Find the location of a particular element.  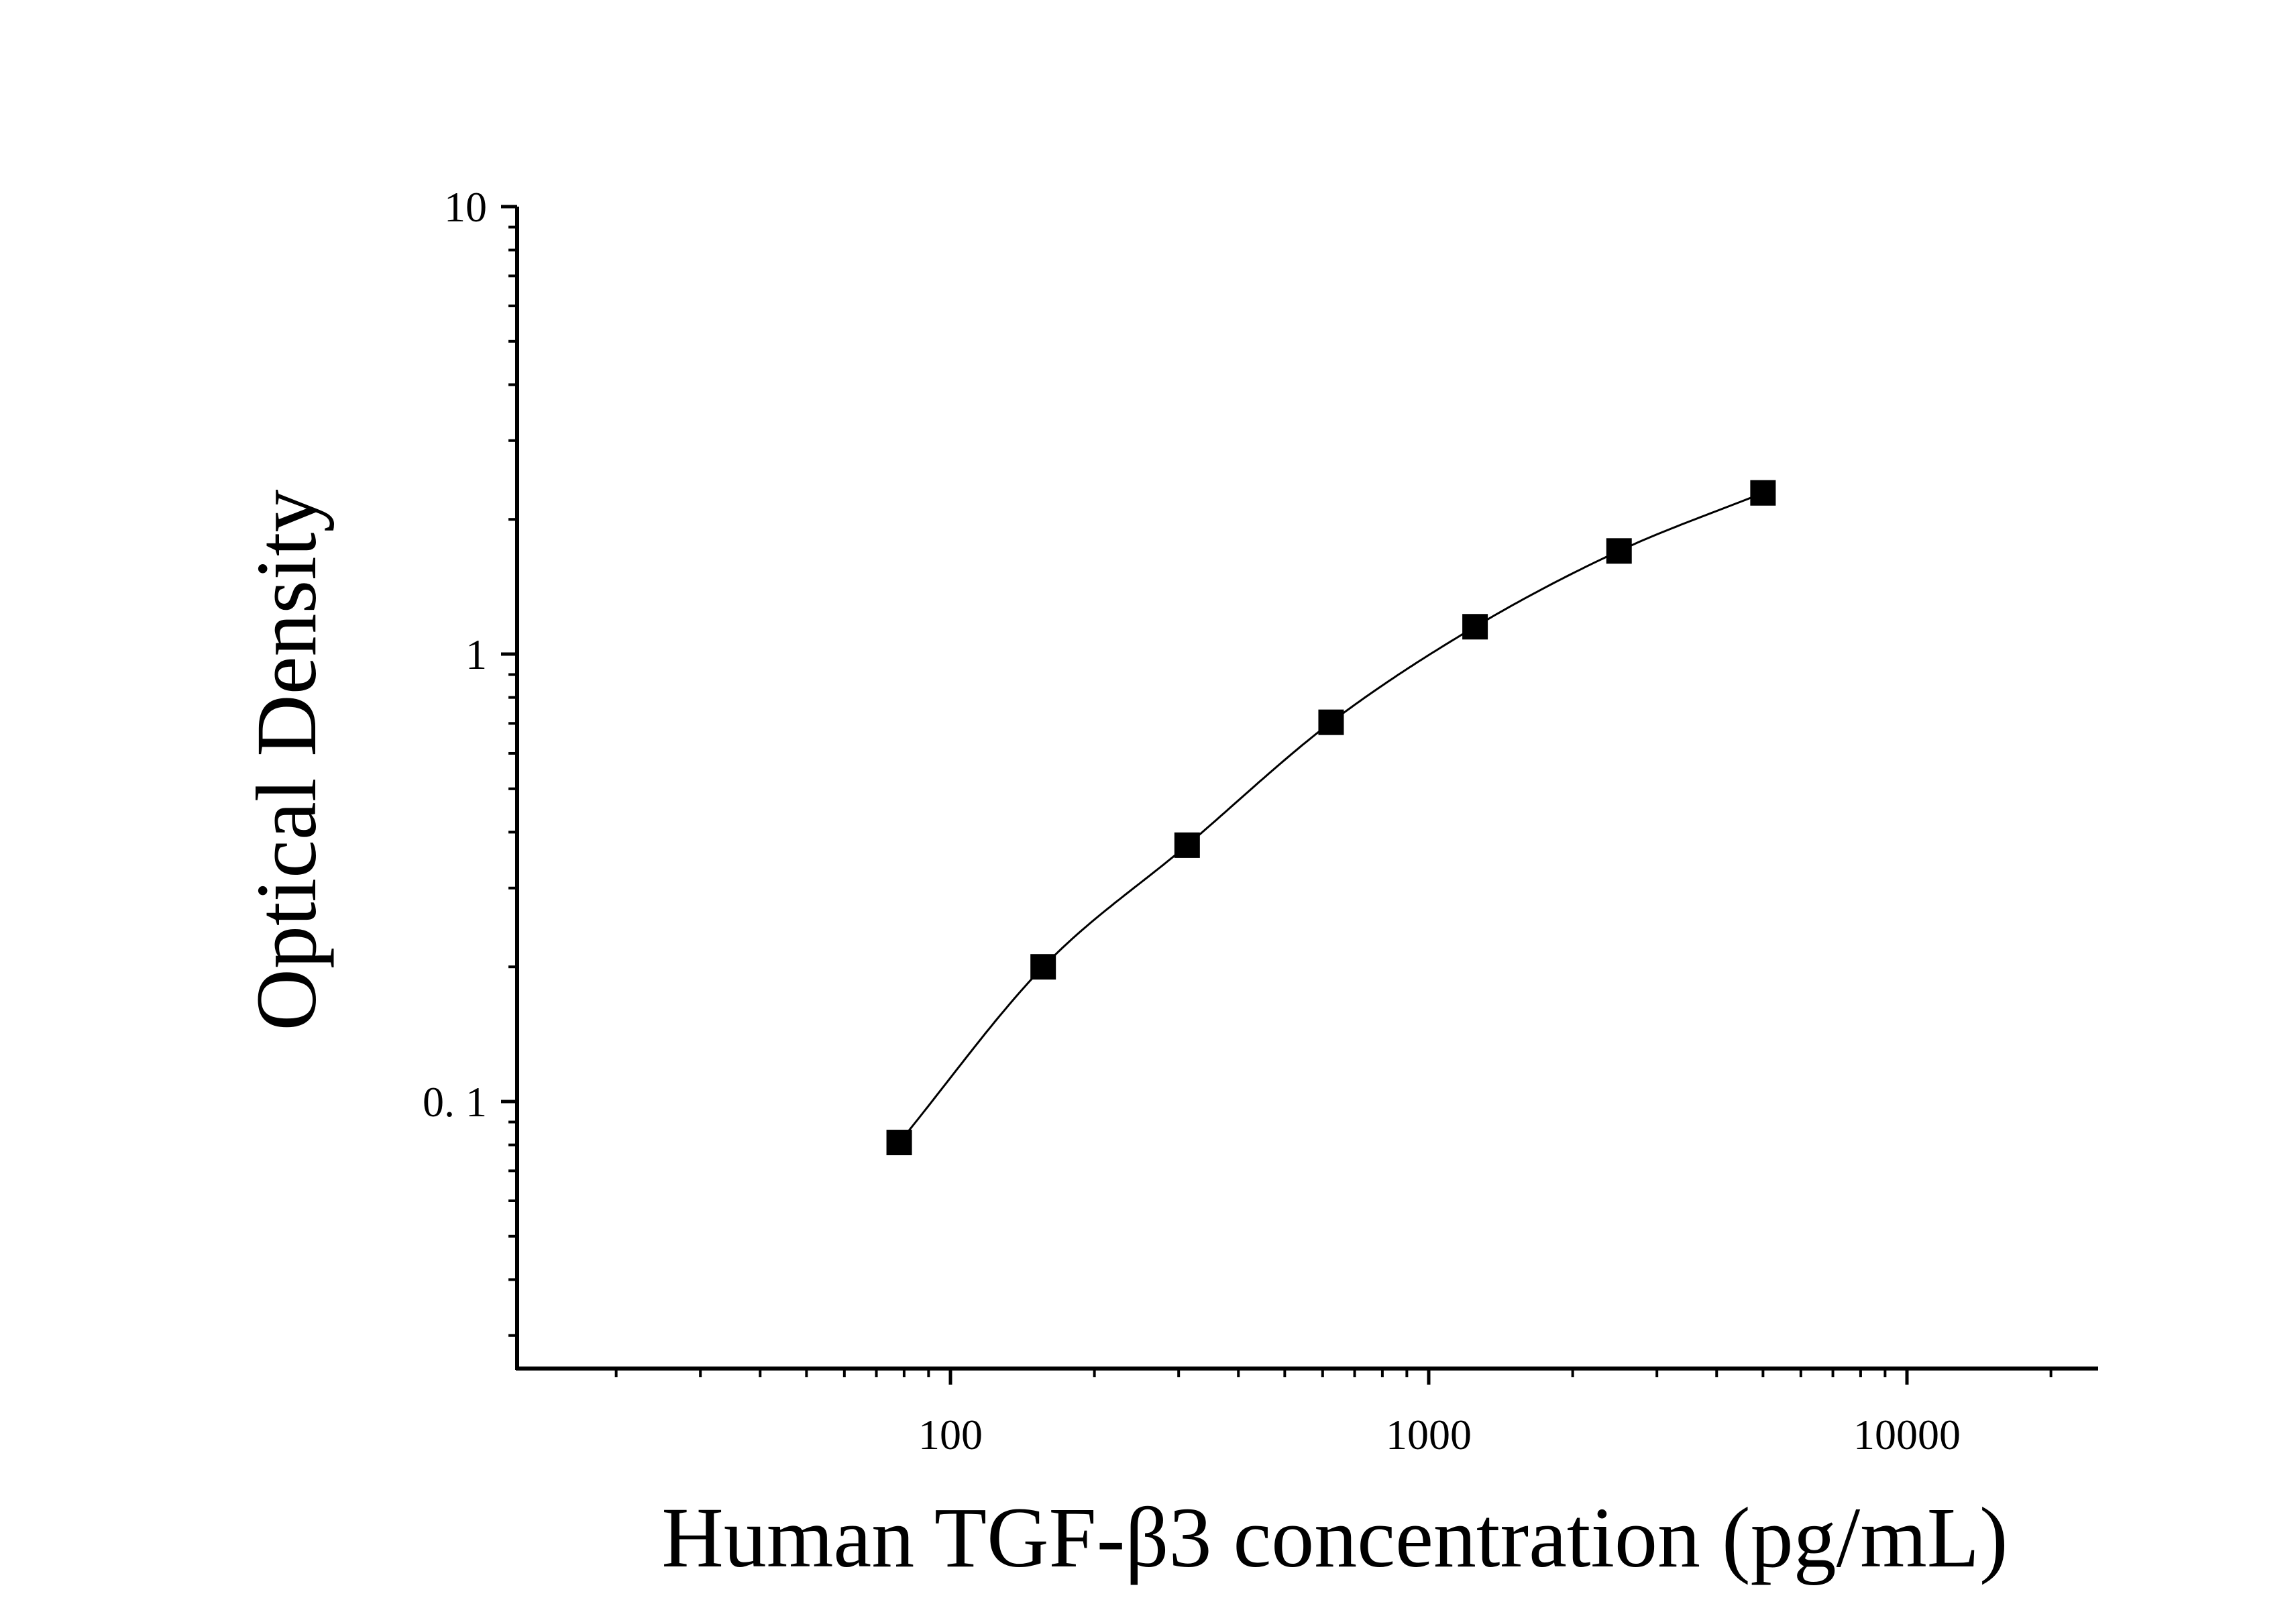

x-axis-title: Human TGF-β3 concentration (pg/mL) is located at coordinates (1335, 1537).